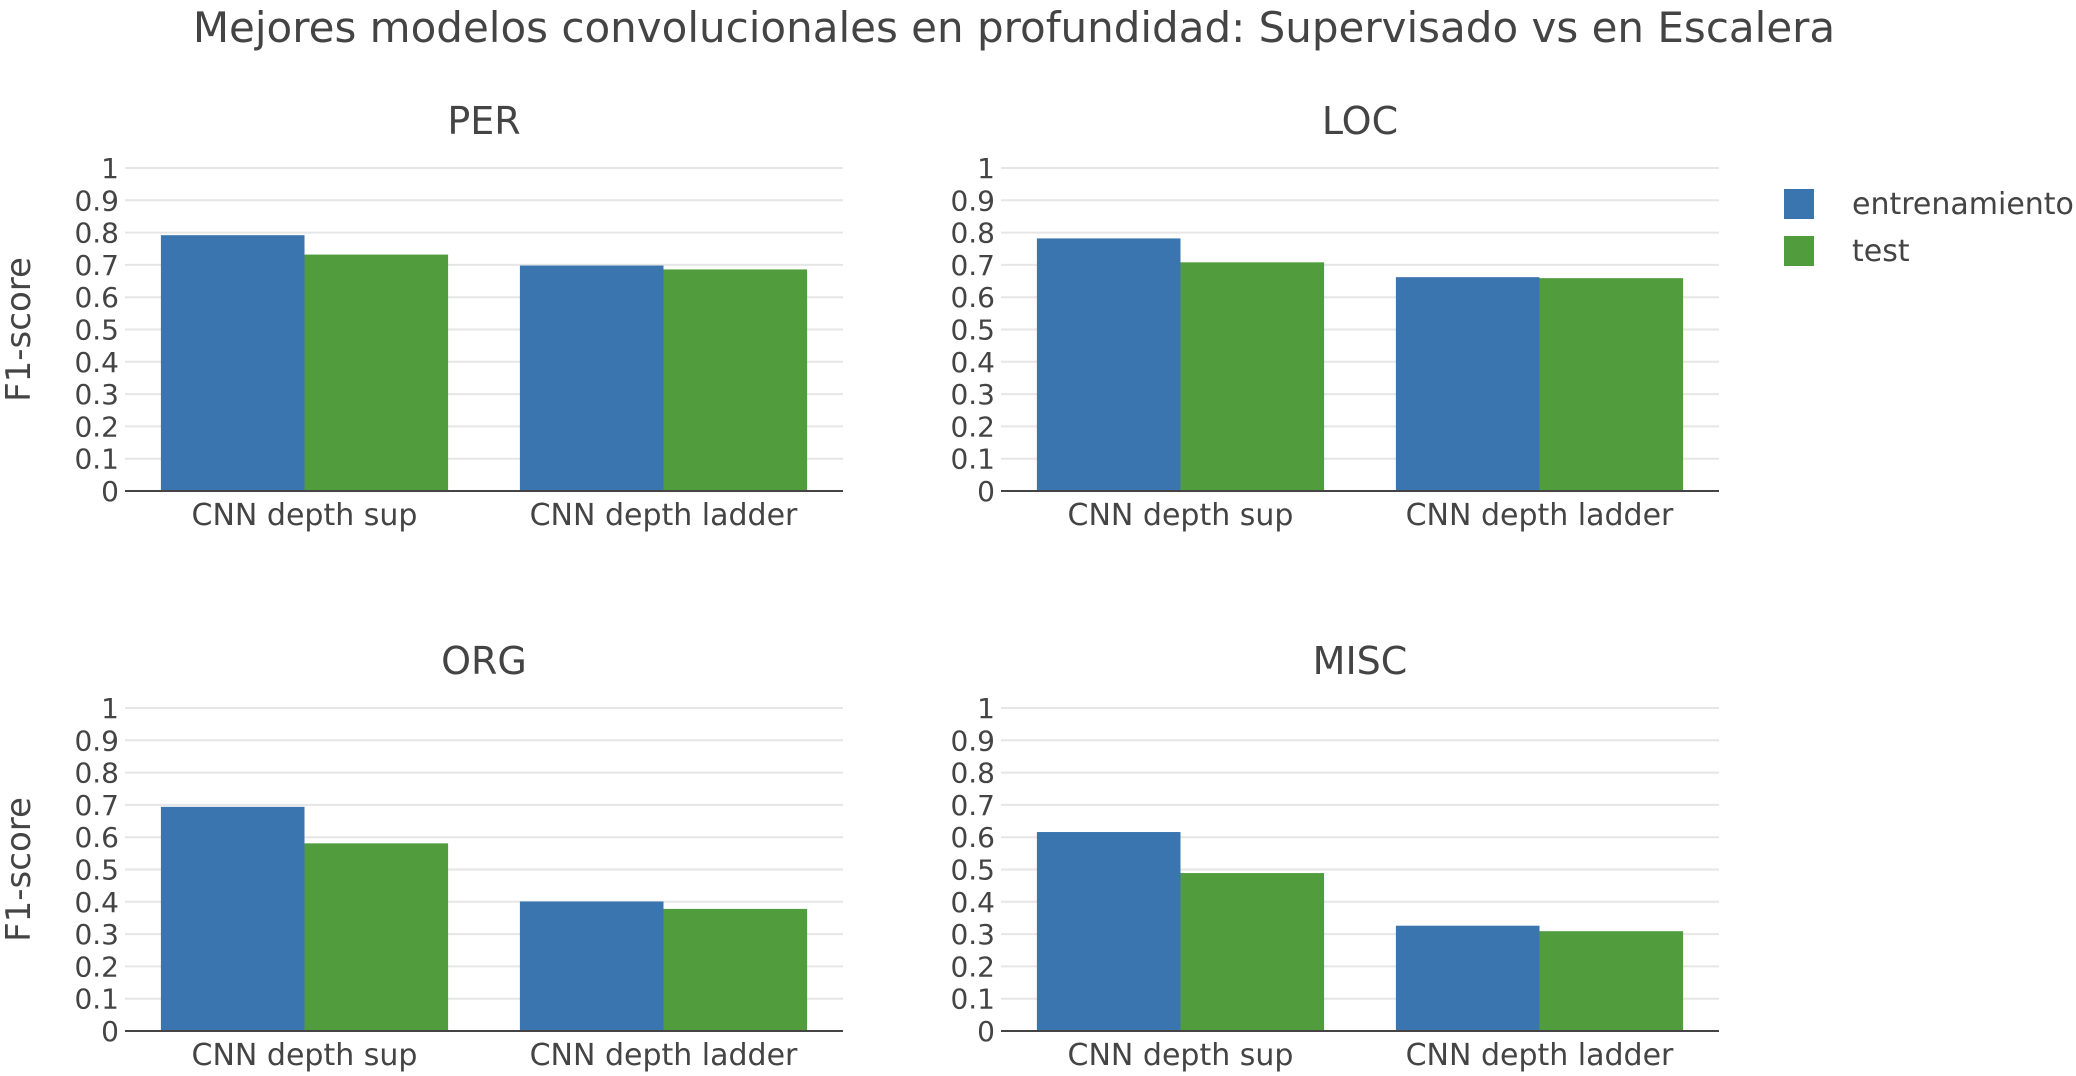 The height and width of the screenshot is (1076, 2076). Describe the element at coordinates (1963, 204) in the screenshot. I see `legend-label: entrenamiento` at that location.